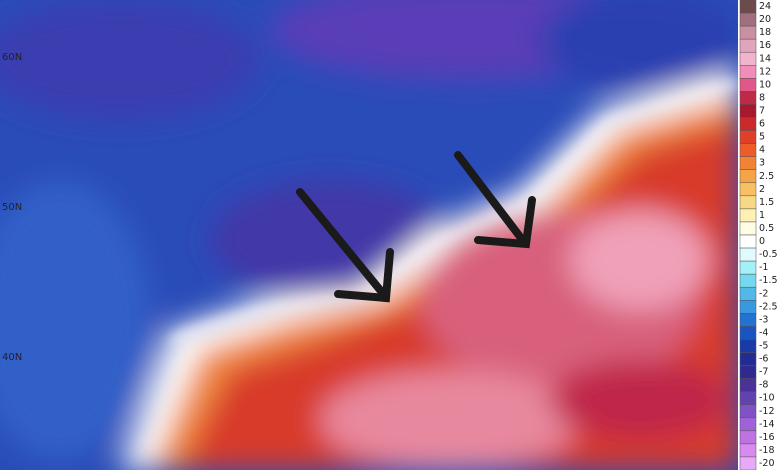 The image size is (780, 474). Describe the element at coordinates (763, 372) in the screenshot. I see `colorbar-label: -7` at that location.